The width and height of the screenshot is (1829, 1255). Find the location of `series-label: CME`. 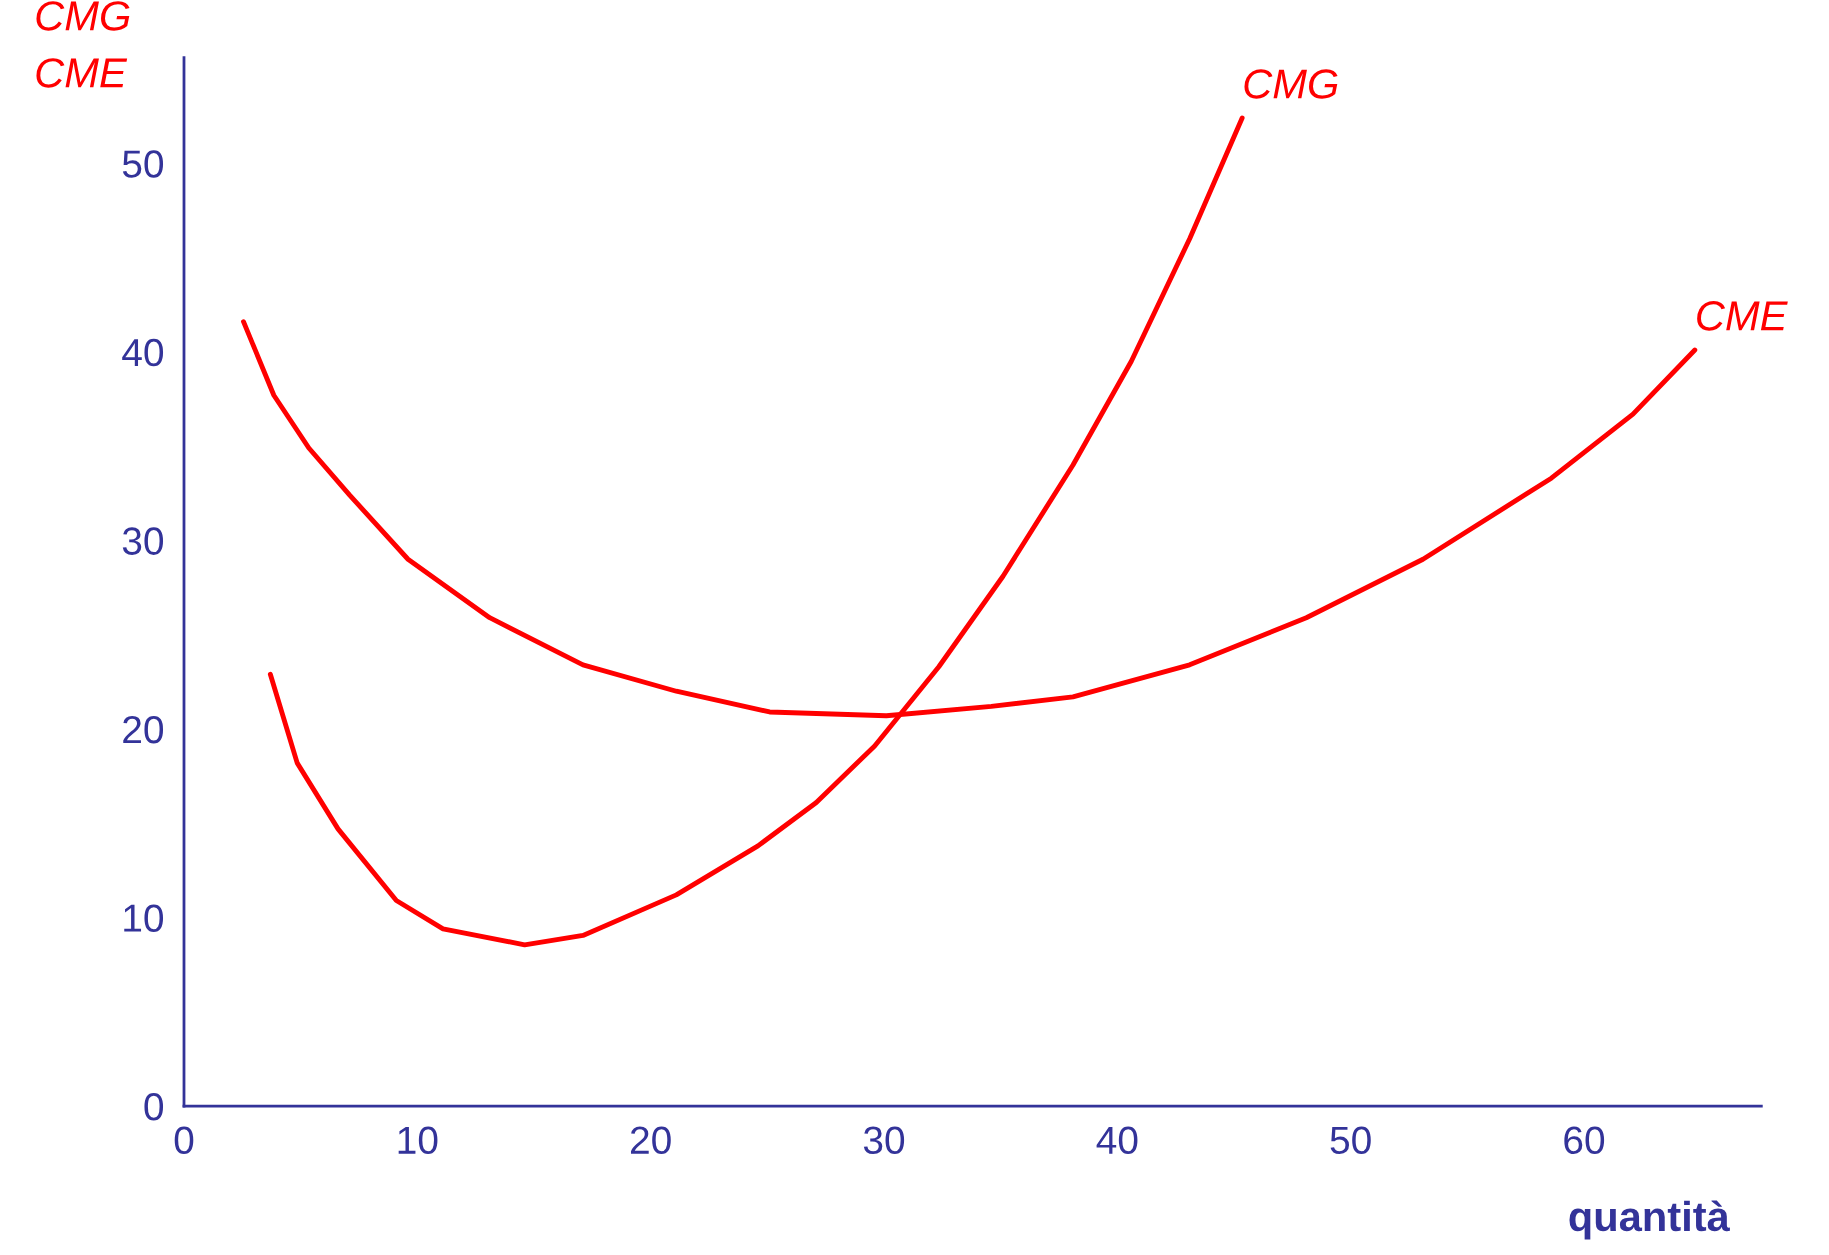

series-label: CME is located at coordinates (1742, 316).